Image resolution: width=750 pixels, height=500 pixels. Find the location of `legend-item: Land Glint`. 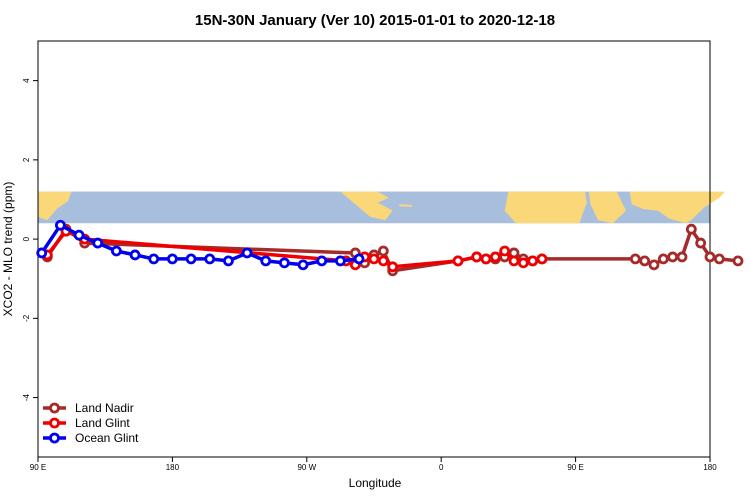

legend-item: Land Glint is located at coordinates (86, 423).